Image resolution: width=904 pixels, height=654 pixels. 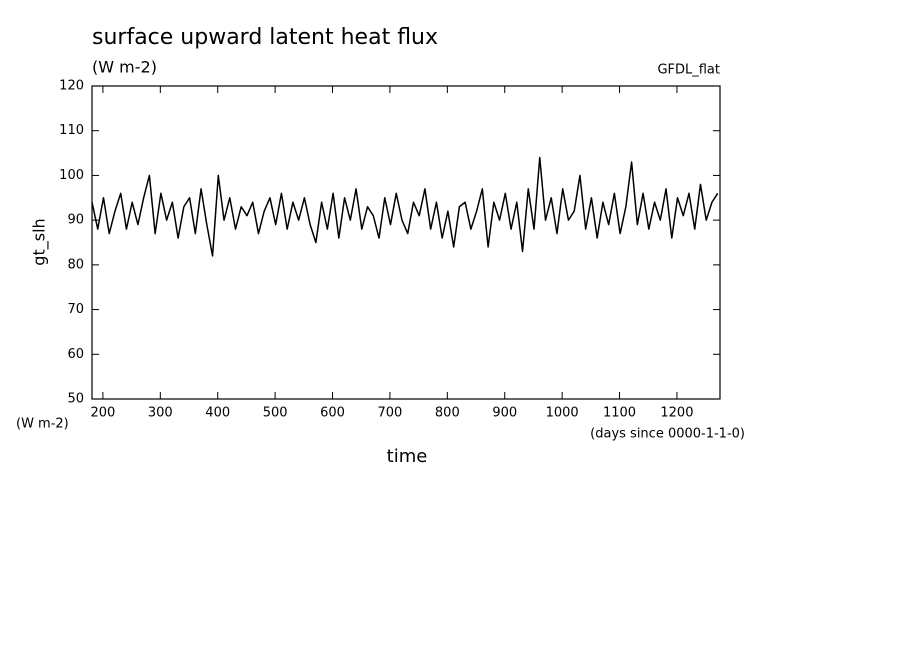 I want to click on x-tick-label: 300, so click(x=160, y=413).